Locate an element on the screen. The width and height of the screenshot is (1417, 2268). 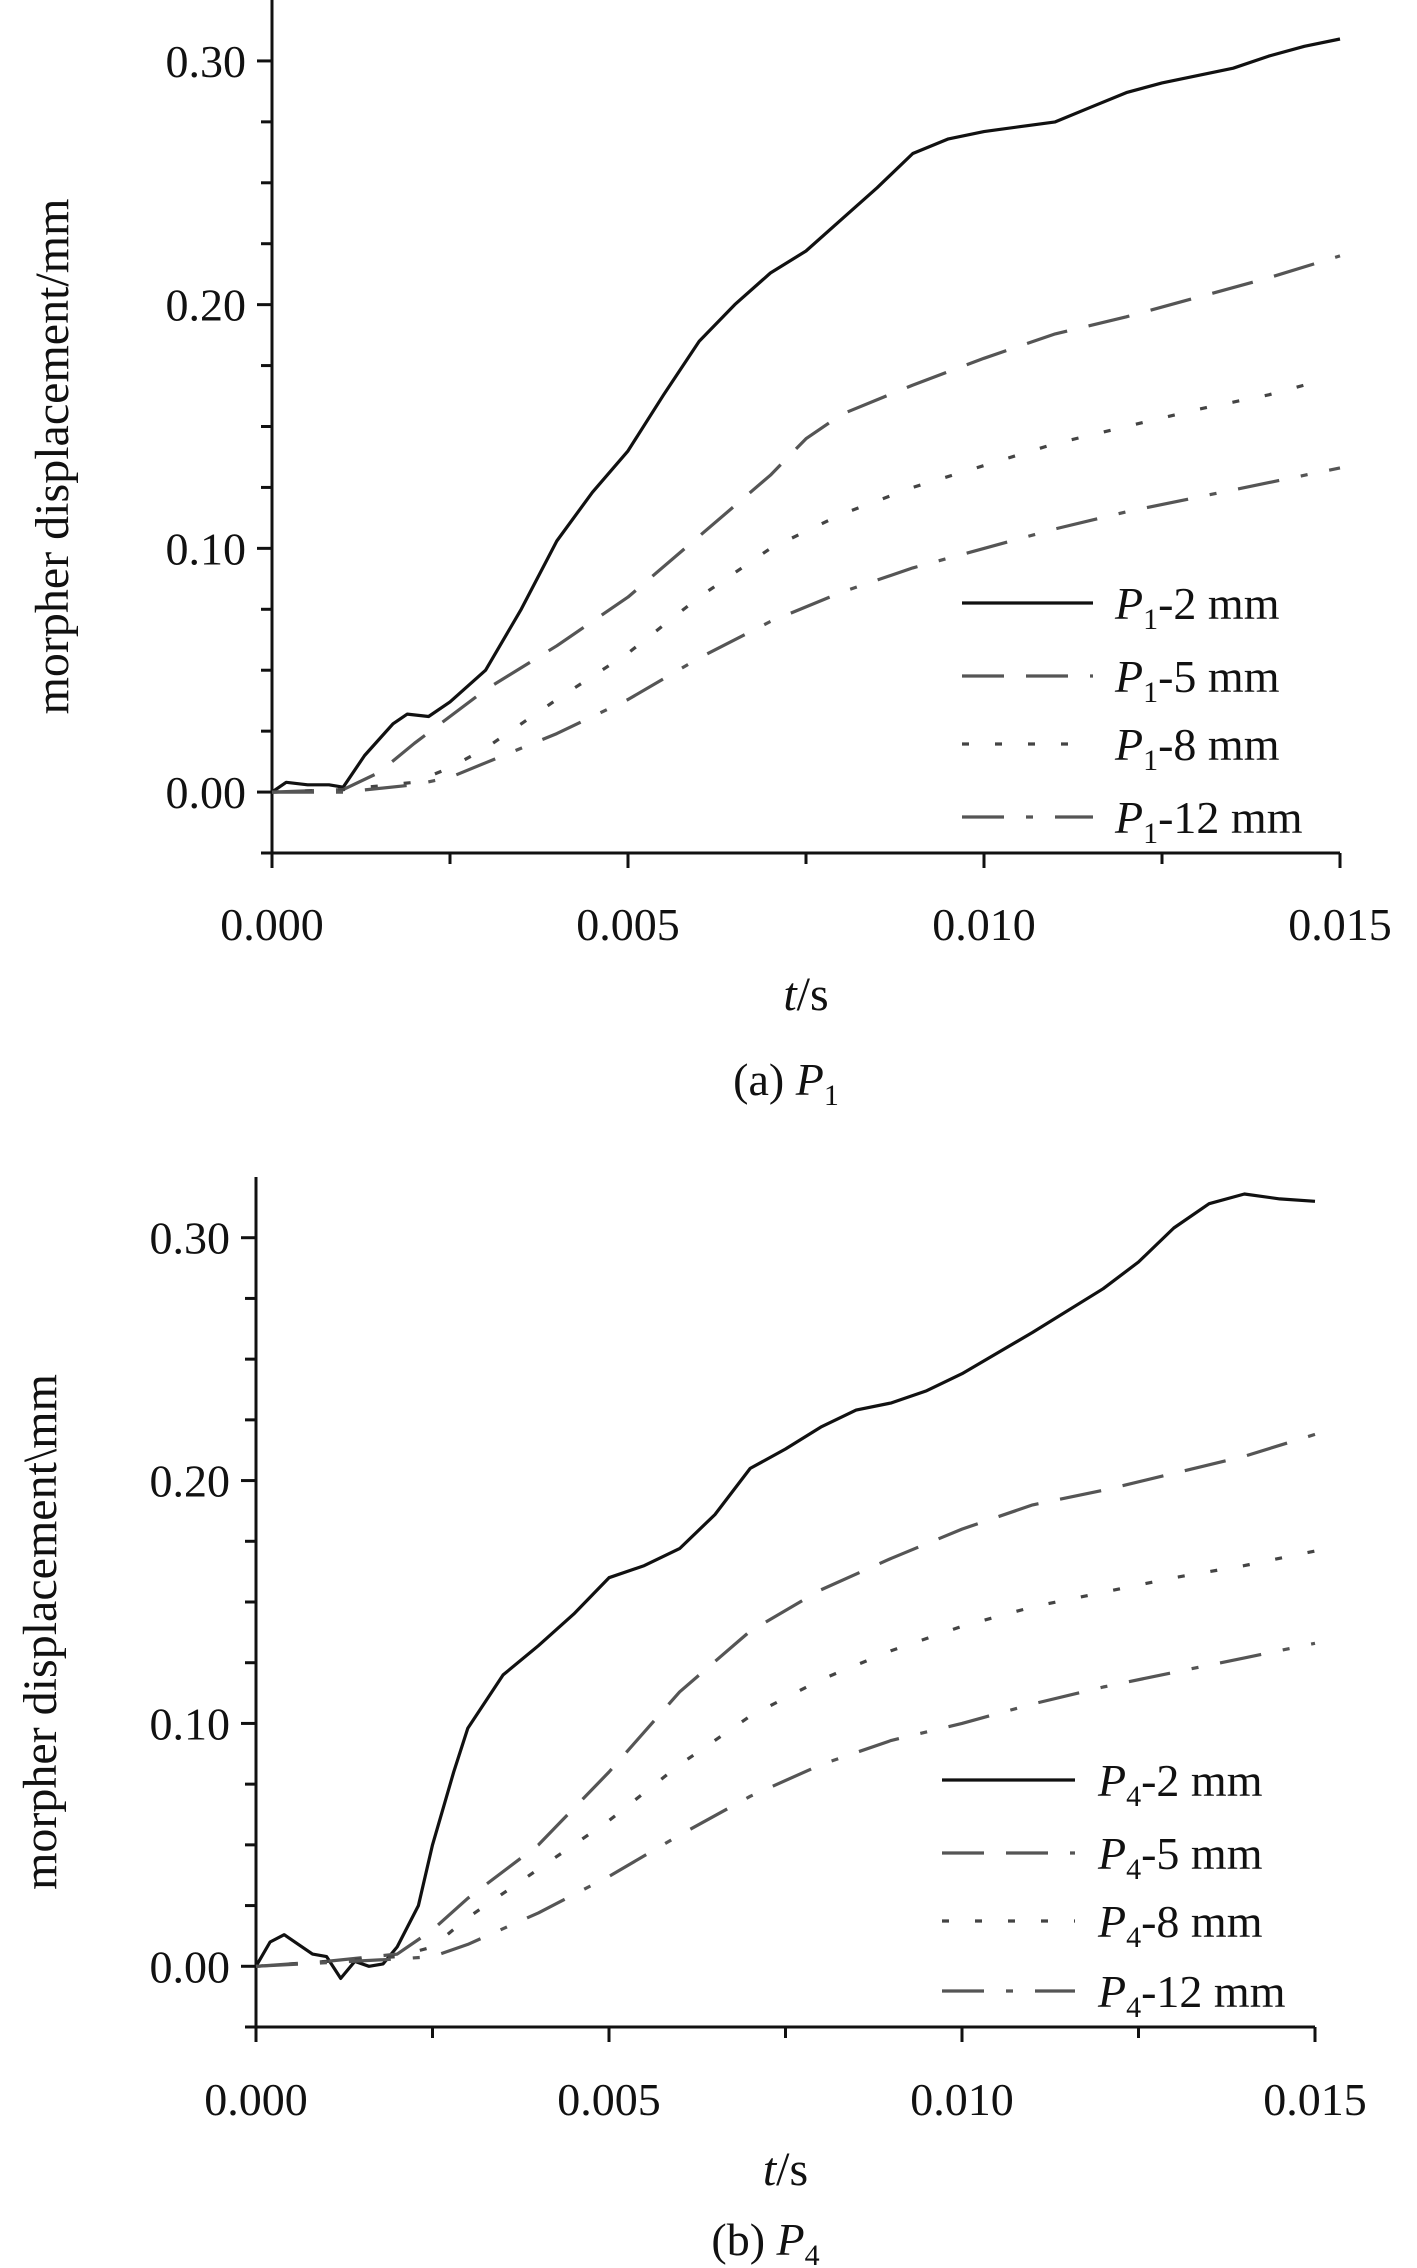
caption-subscript: 1 is located at coordinates (831, 1095).